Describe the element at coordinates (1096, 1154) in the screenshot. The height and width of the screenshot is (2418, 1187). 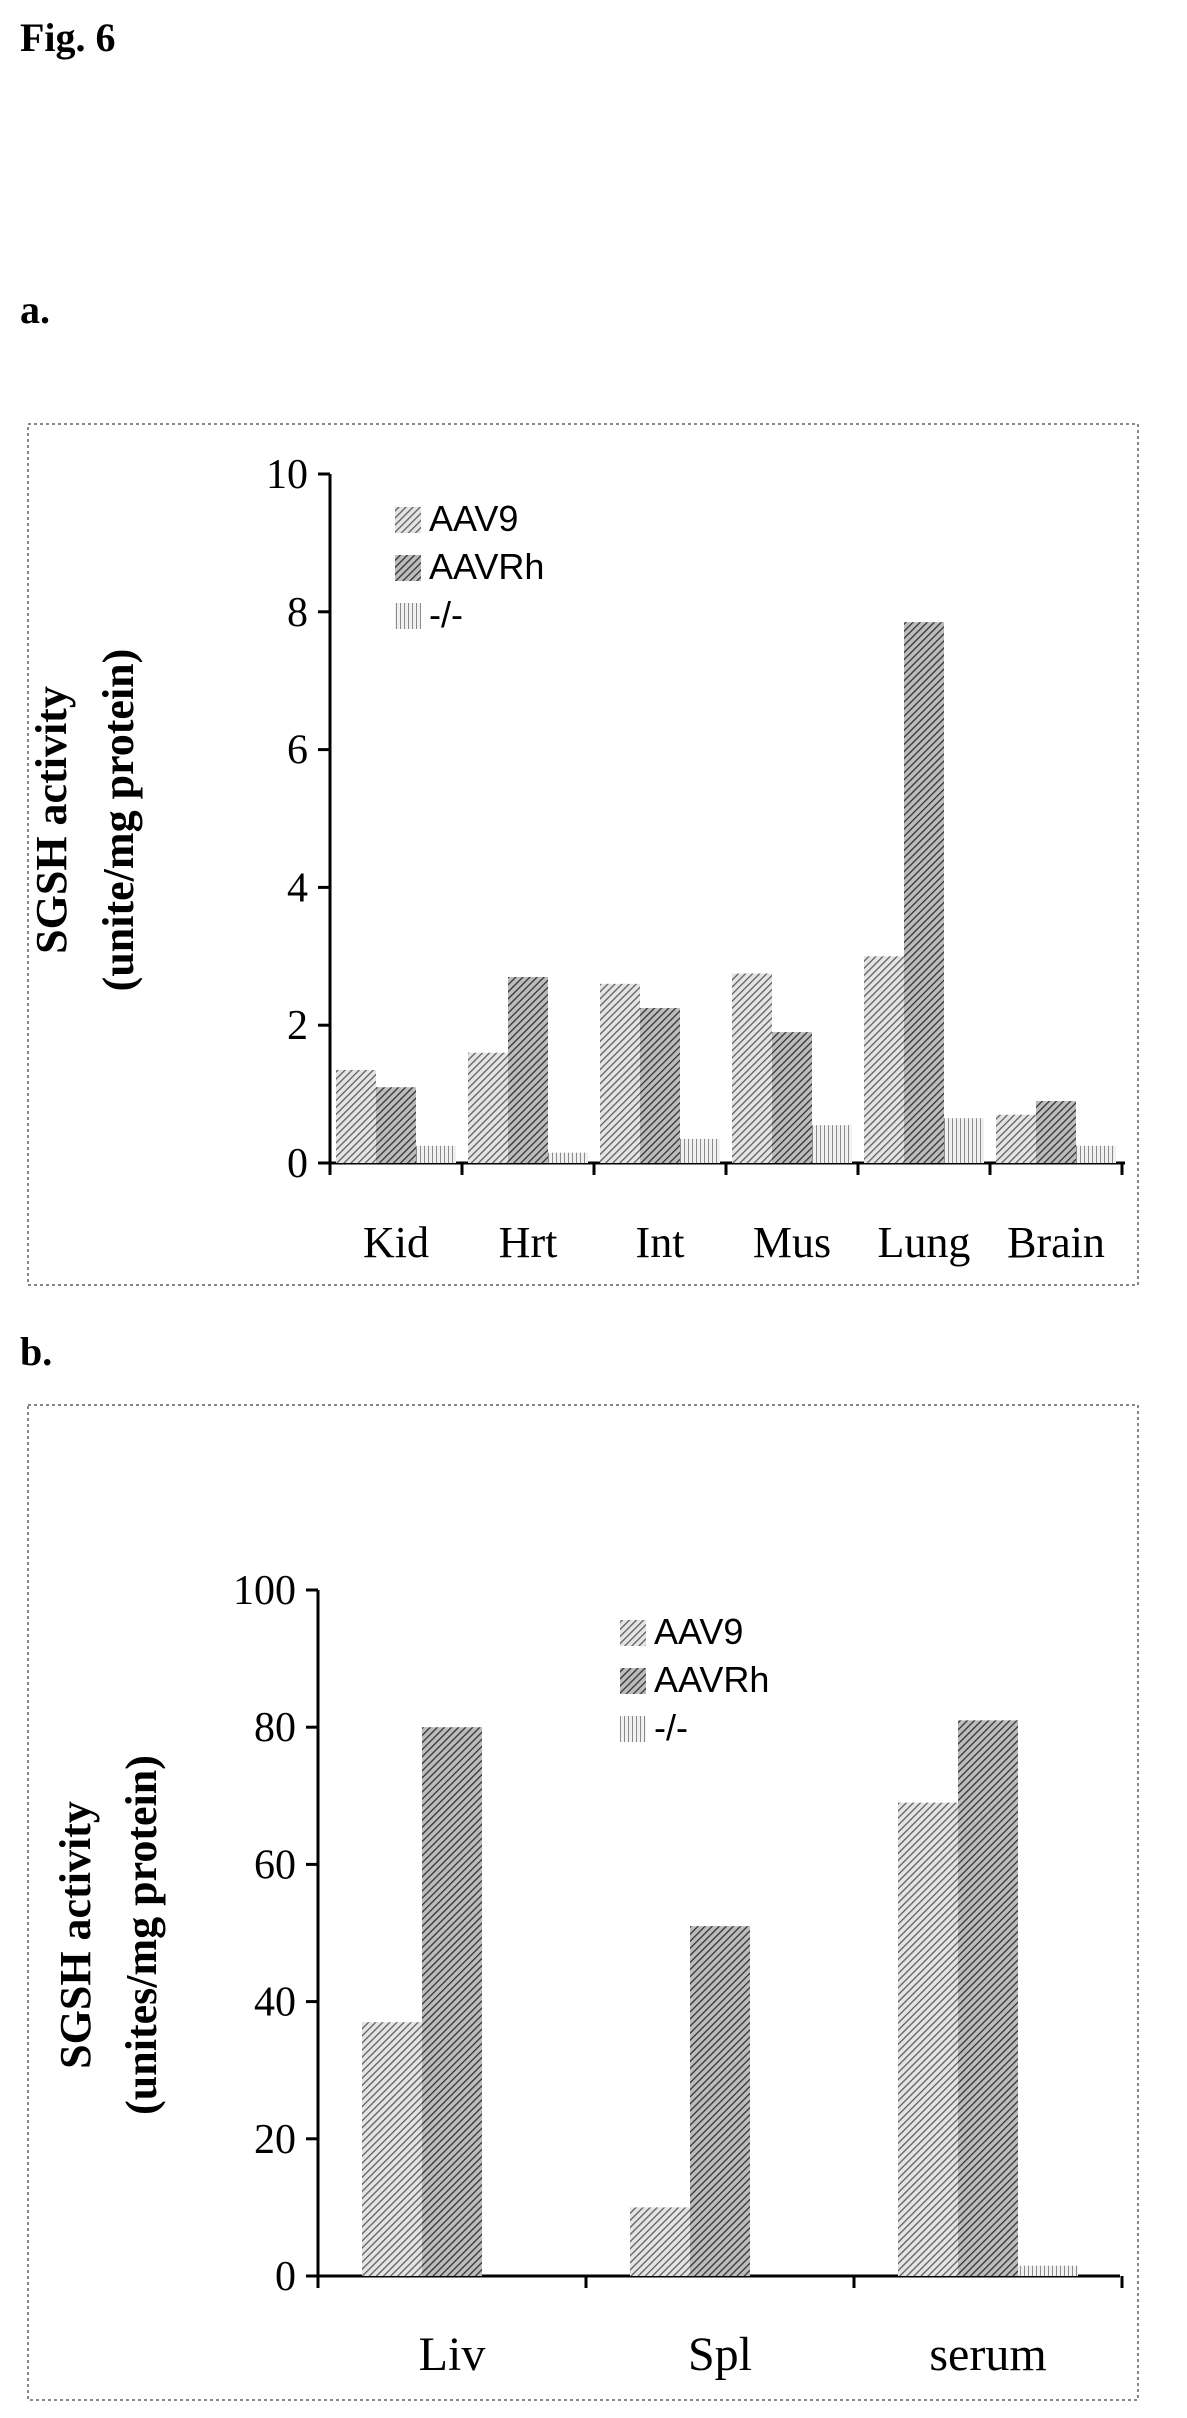
I see `bar--brain` at that location.